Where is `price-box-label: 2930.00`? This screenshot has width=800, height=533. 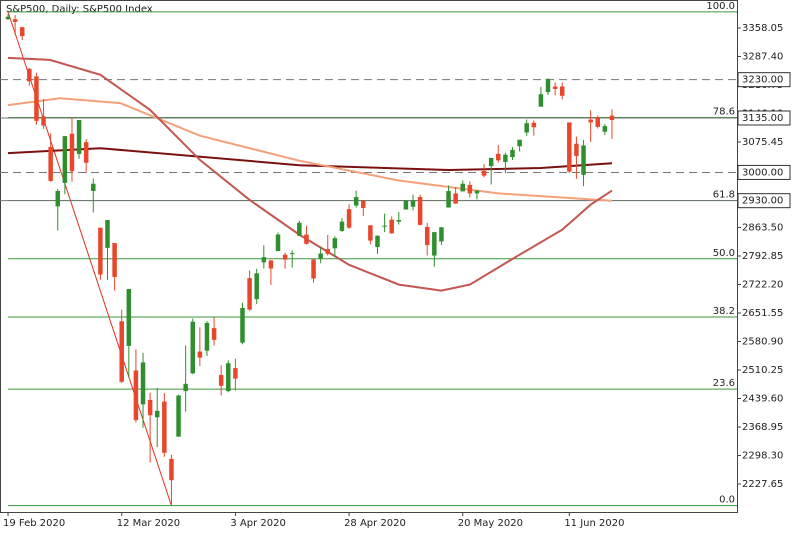
price-box-label: 2930.00 is located at coordinates (762, 201).